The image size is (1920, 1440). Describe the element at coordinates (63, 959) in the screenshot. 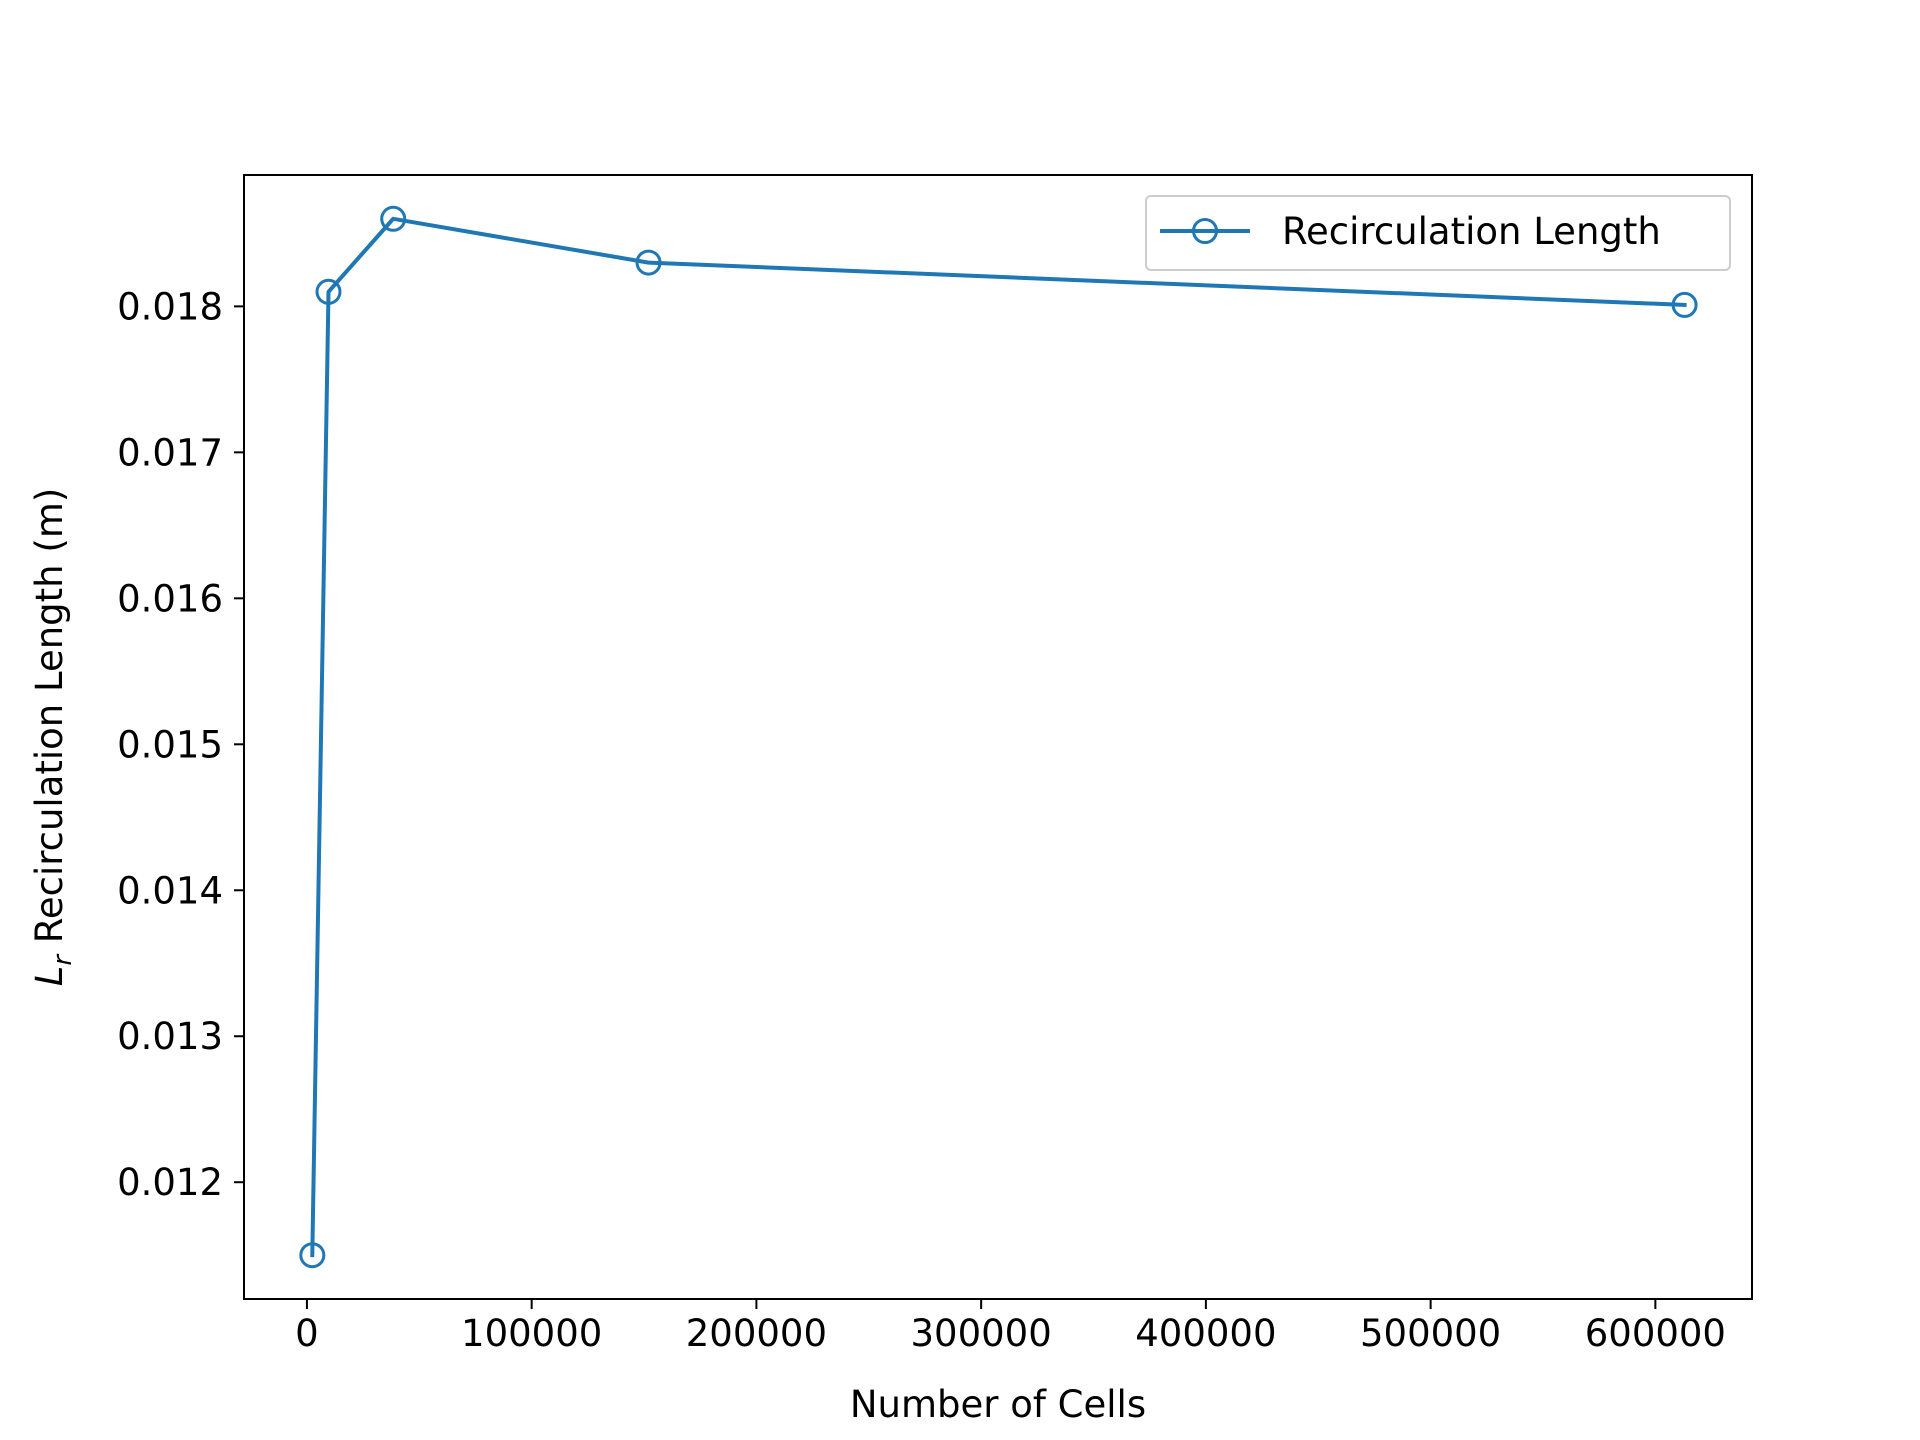

I see `y-axis-label-subscript: r` at that location.